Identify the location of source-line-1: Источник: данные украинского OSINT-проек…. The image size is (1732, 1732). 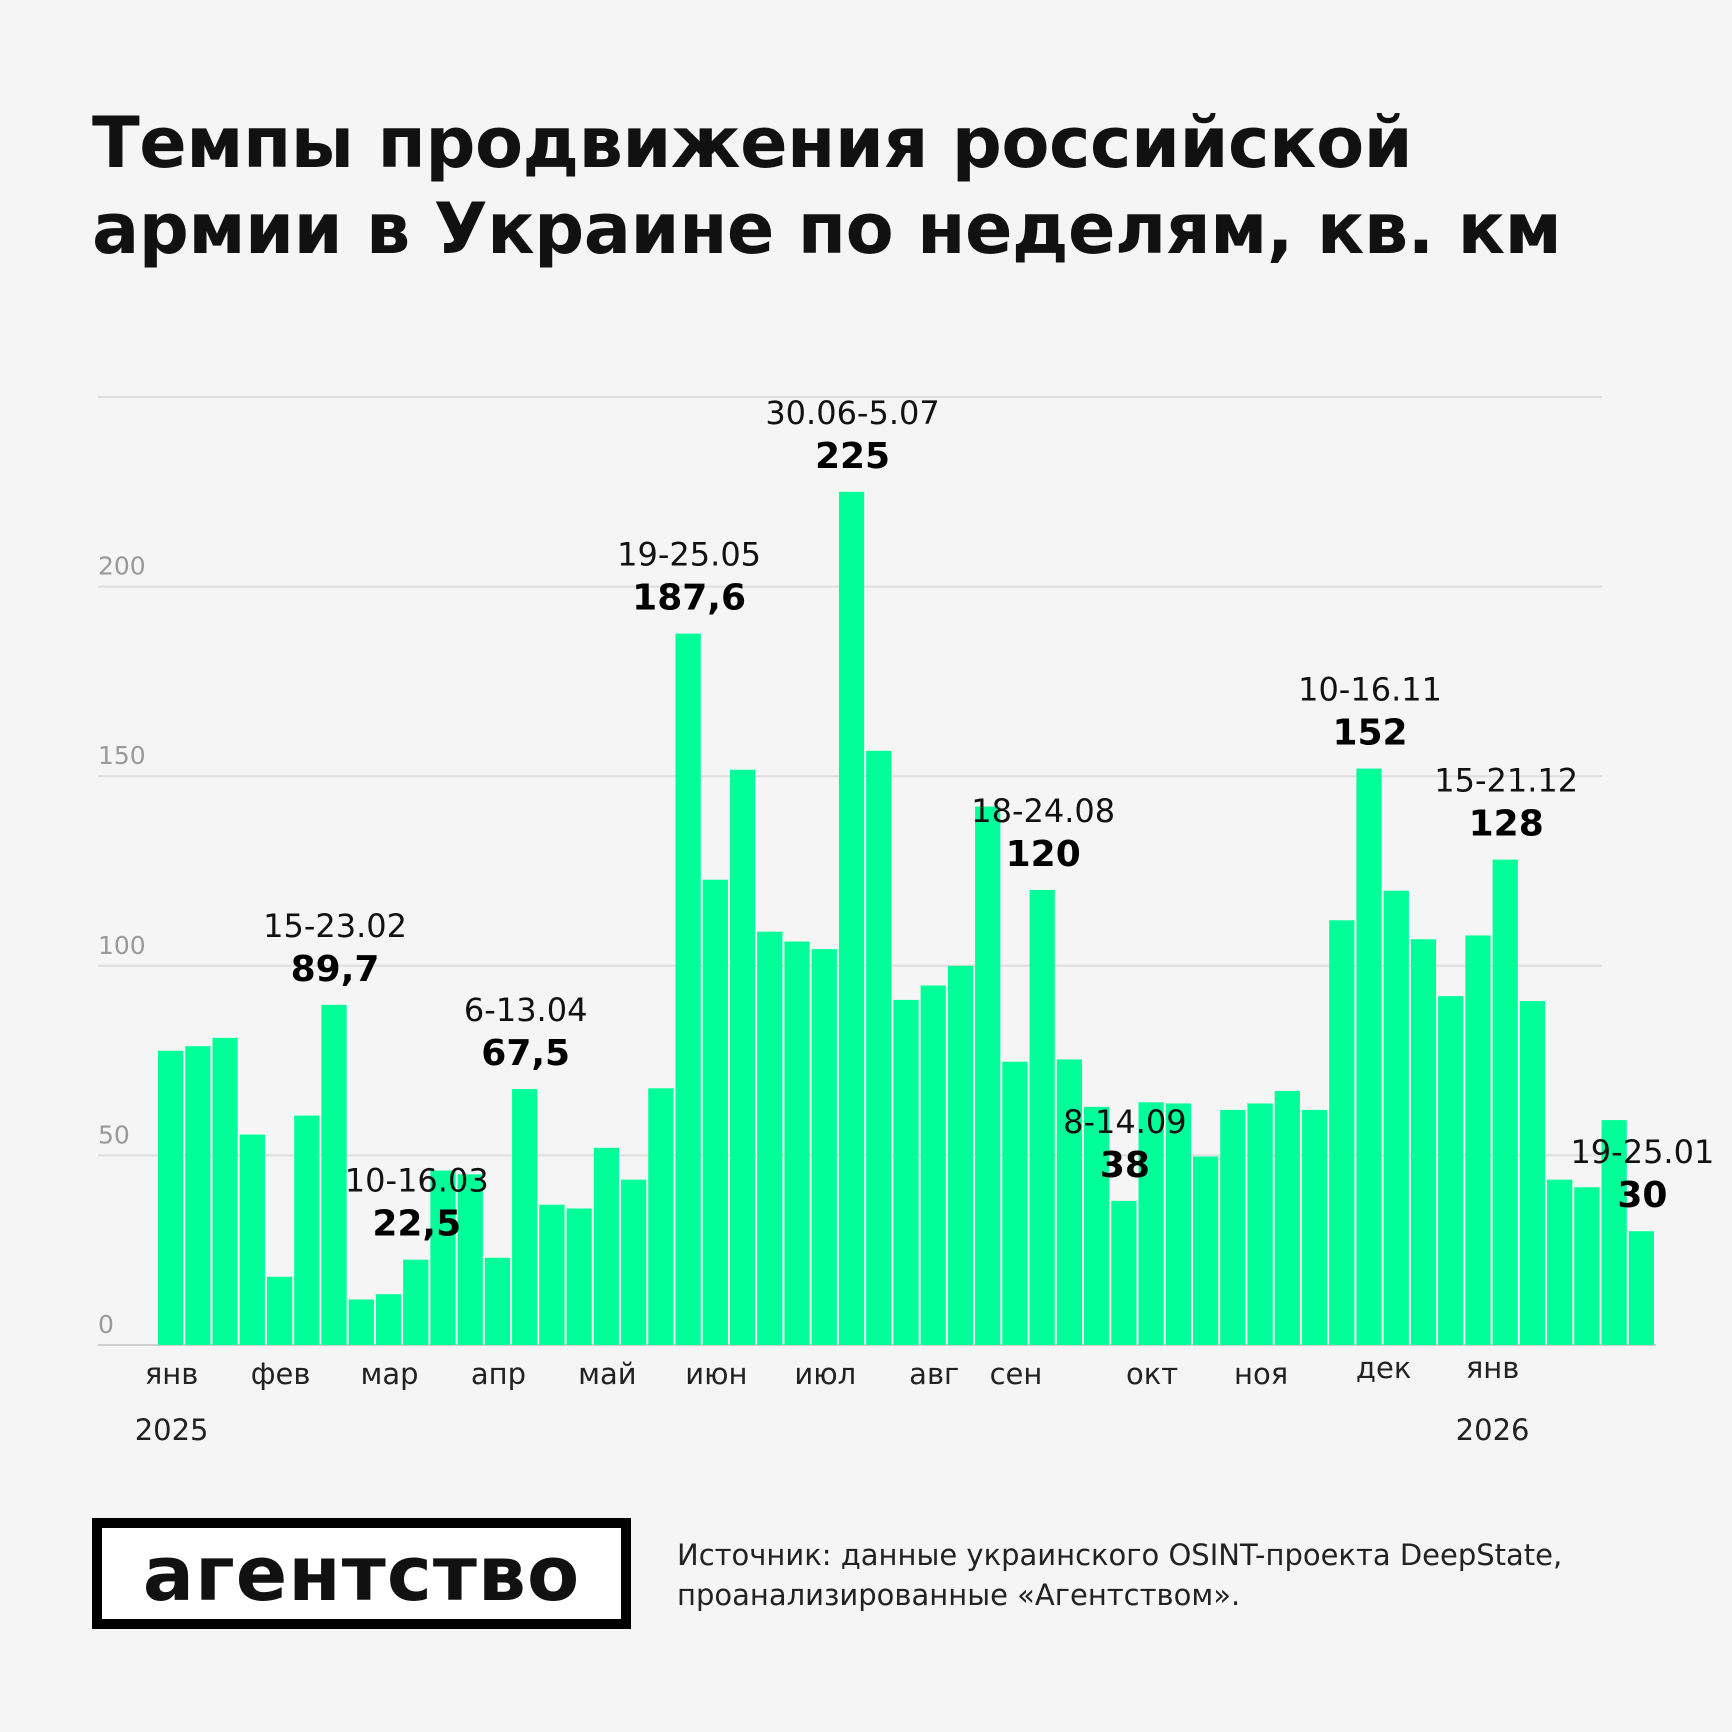
(1120, 1555).